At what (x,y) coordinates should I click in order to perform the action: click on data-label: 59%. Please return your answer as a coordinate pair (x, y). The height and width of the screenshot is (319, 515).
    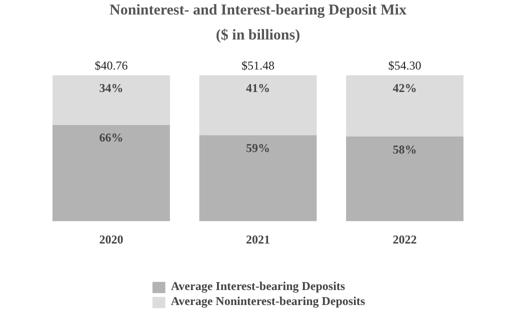
    Looking at the image, I should click on (258, 147).